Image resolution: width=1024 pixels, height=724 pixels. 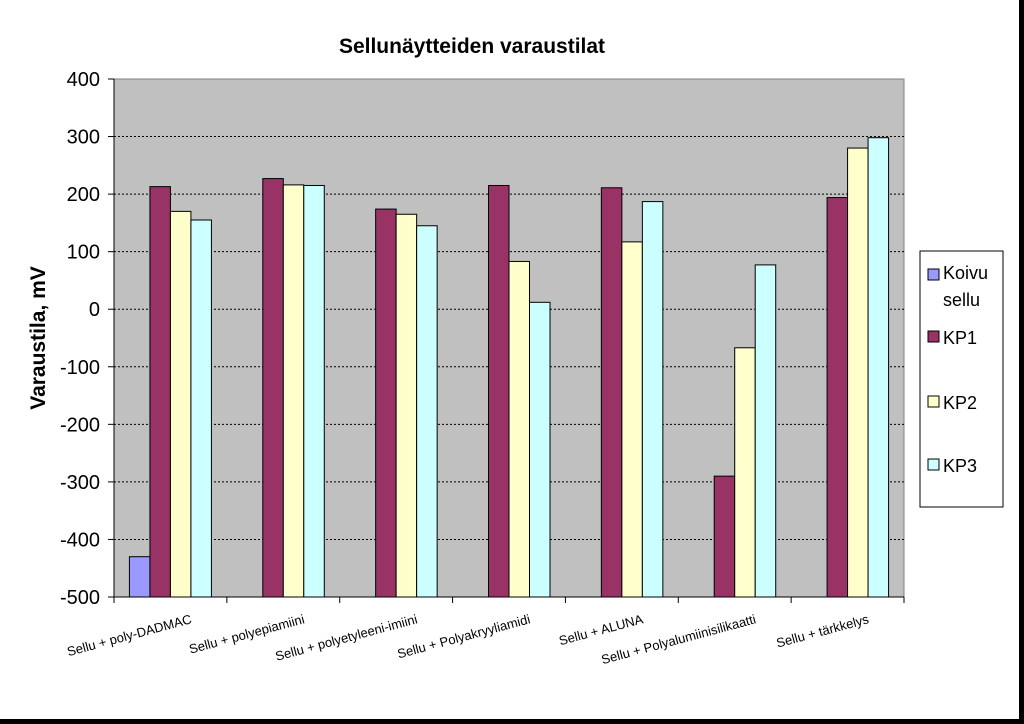 I want to click on legend-label-koivu-line2: sellu, so click(x=961, y=300).